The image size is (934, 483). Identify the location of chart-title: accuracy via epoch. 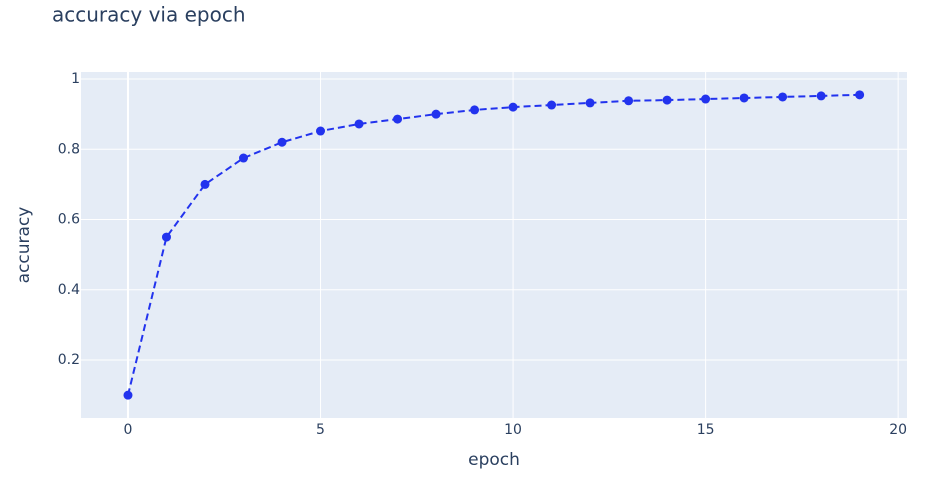
(149, 15).